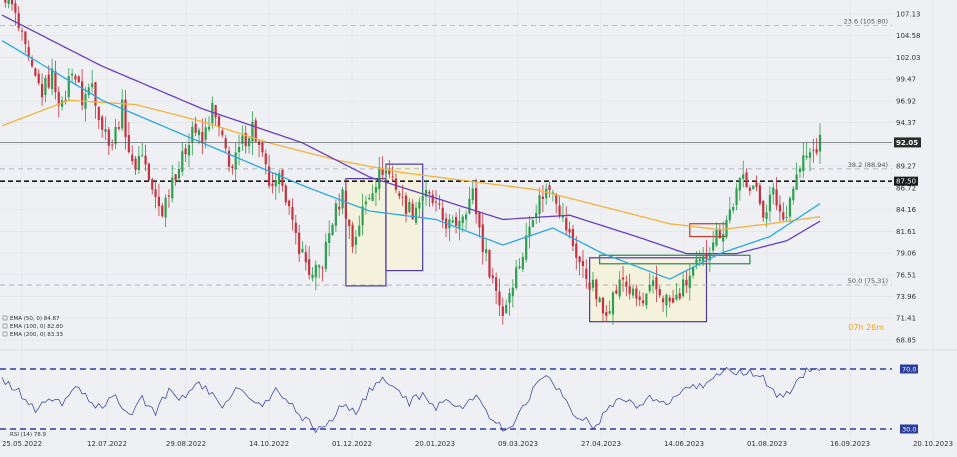 The height and width of the screenshot is (457, 957). I want to click on price-y-tick: 81.61, so click(906, 232).